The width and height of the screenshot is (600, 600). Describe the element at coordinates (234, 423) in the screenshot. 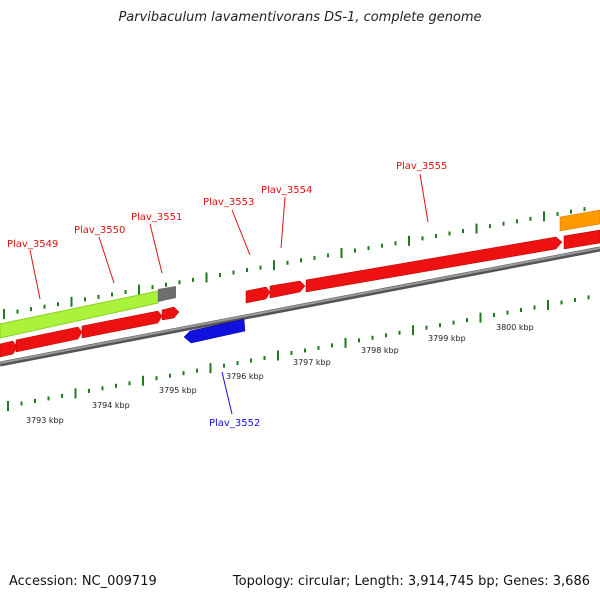

I see `gene-label-plav-3552: Plav_3552` at that location.